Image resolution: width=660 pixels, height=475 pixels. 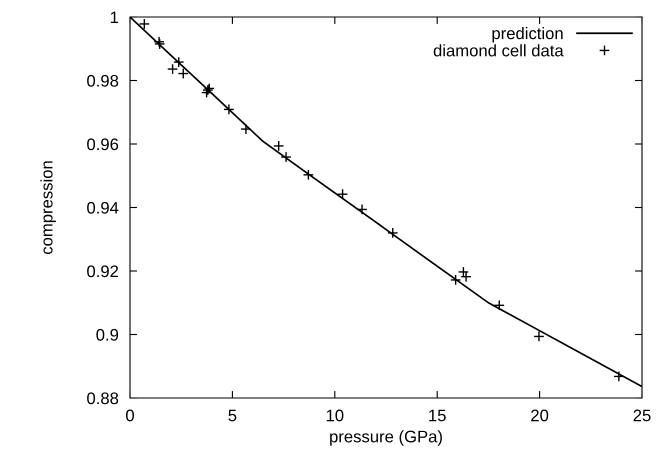 I want to click on legend-label: prediction, so click(x=527, y=35).